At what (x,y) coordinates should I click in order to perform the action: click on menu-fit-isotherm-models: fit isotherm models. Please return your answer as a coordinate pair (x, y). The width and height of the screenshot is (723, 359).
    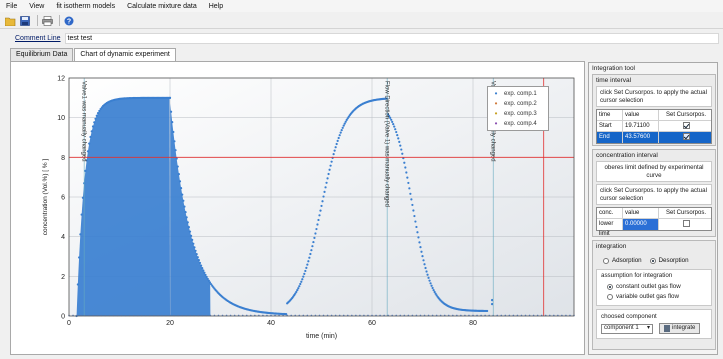
    Looking at the image, I should click on (86, 6).